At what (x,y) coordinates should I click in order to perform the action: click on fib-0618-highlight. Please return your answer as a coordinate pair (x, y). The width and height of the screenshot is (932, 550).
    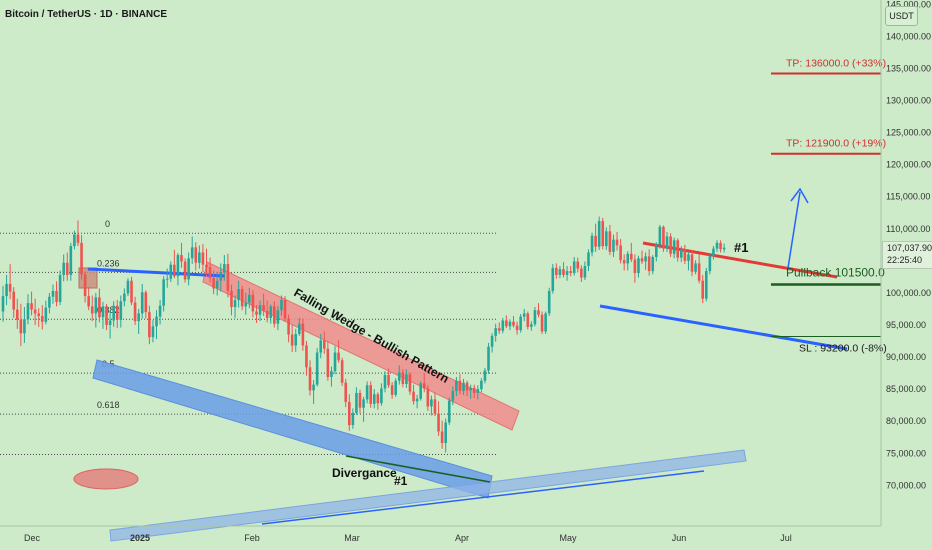
    Looking at the image, I should click on (106, 479).